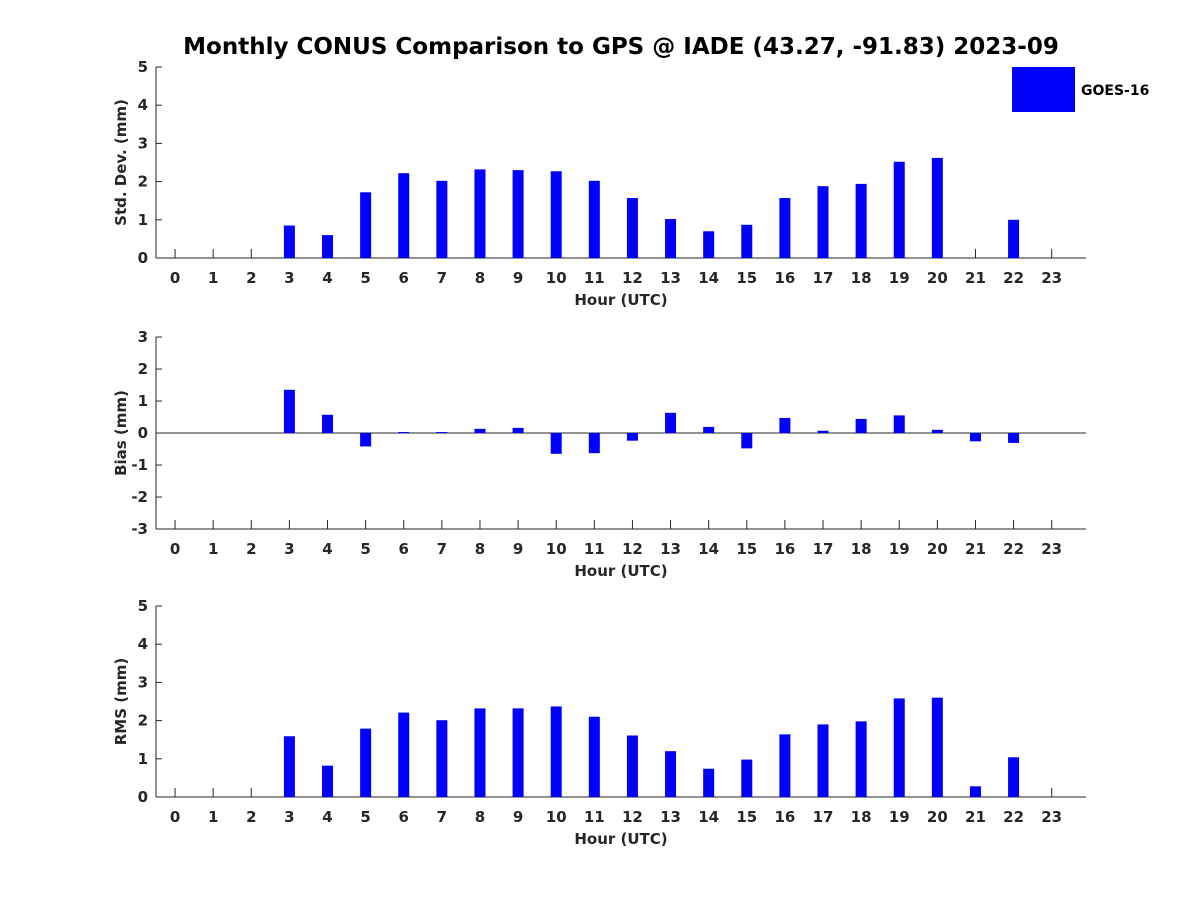 Image resolution: width=1200 pixels, height=900 pixels. Describe the element at coordinates (143, 105) in the screenshot. I see `y-tick-label: 4` at that location.